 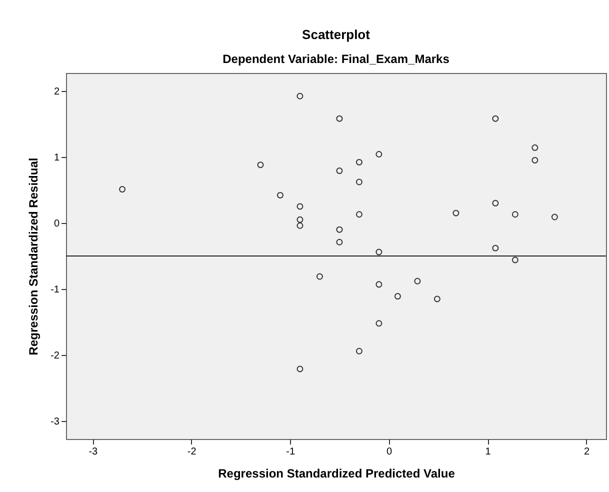 I want to click on y-tick-label: 0, so click(x=57, y=224).